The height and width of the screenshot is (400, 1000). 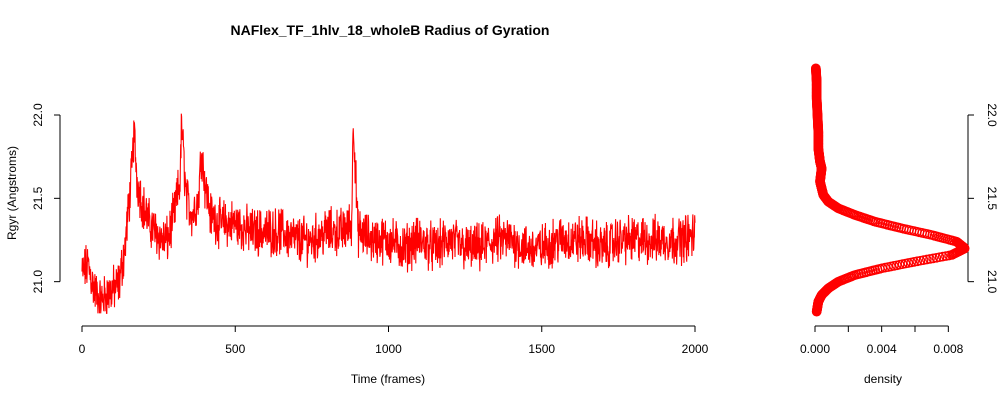 What do you see at coordinates (890, 190) in the screenshot?
I see `density-points` at bounding box center [890, 190].